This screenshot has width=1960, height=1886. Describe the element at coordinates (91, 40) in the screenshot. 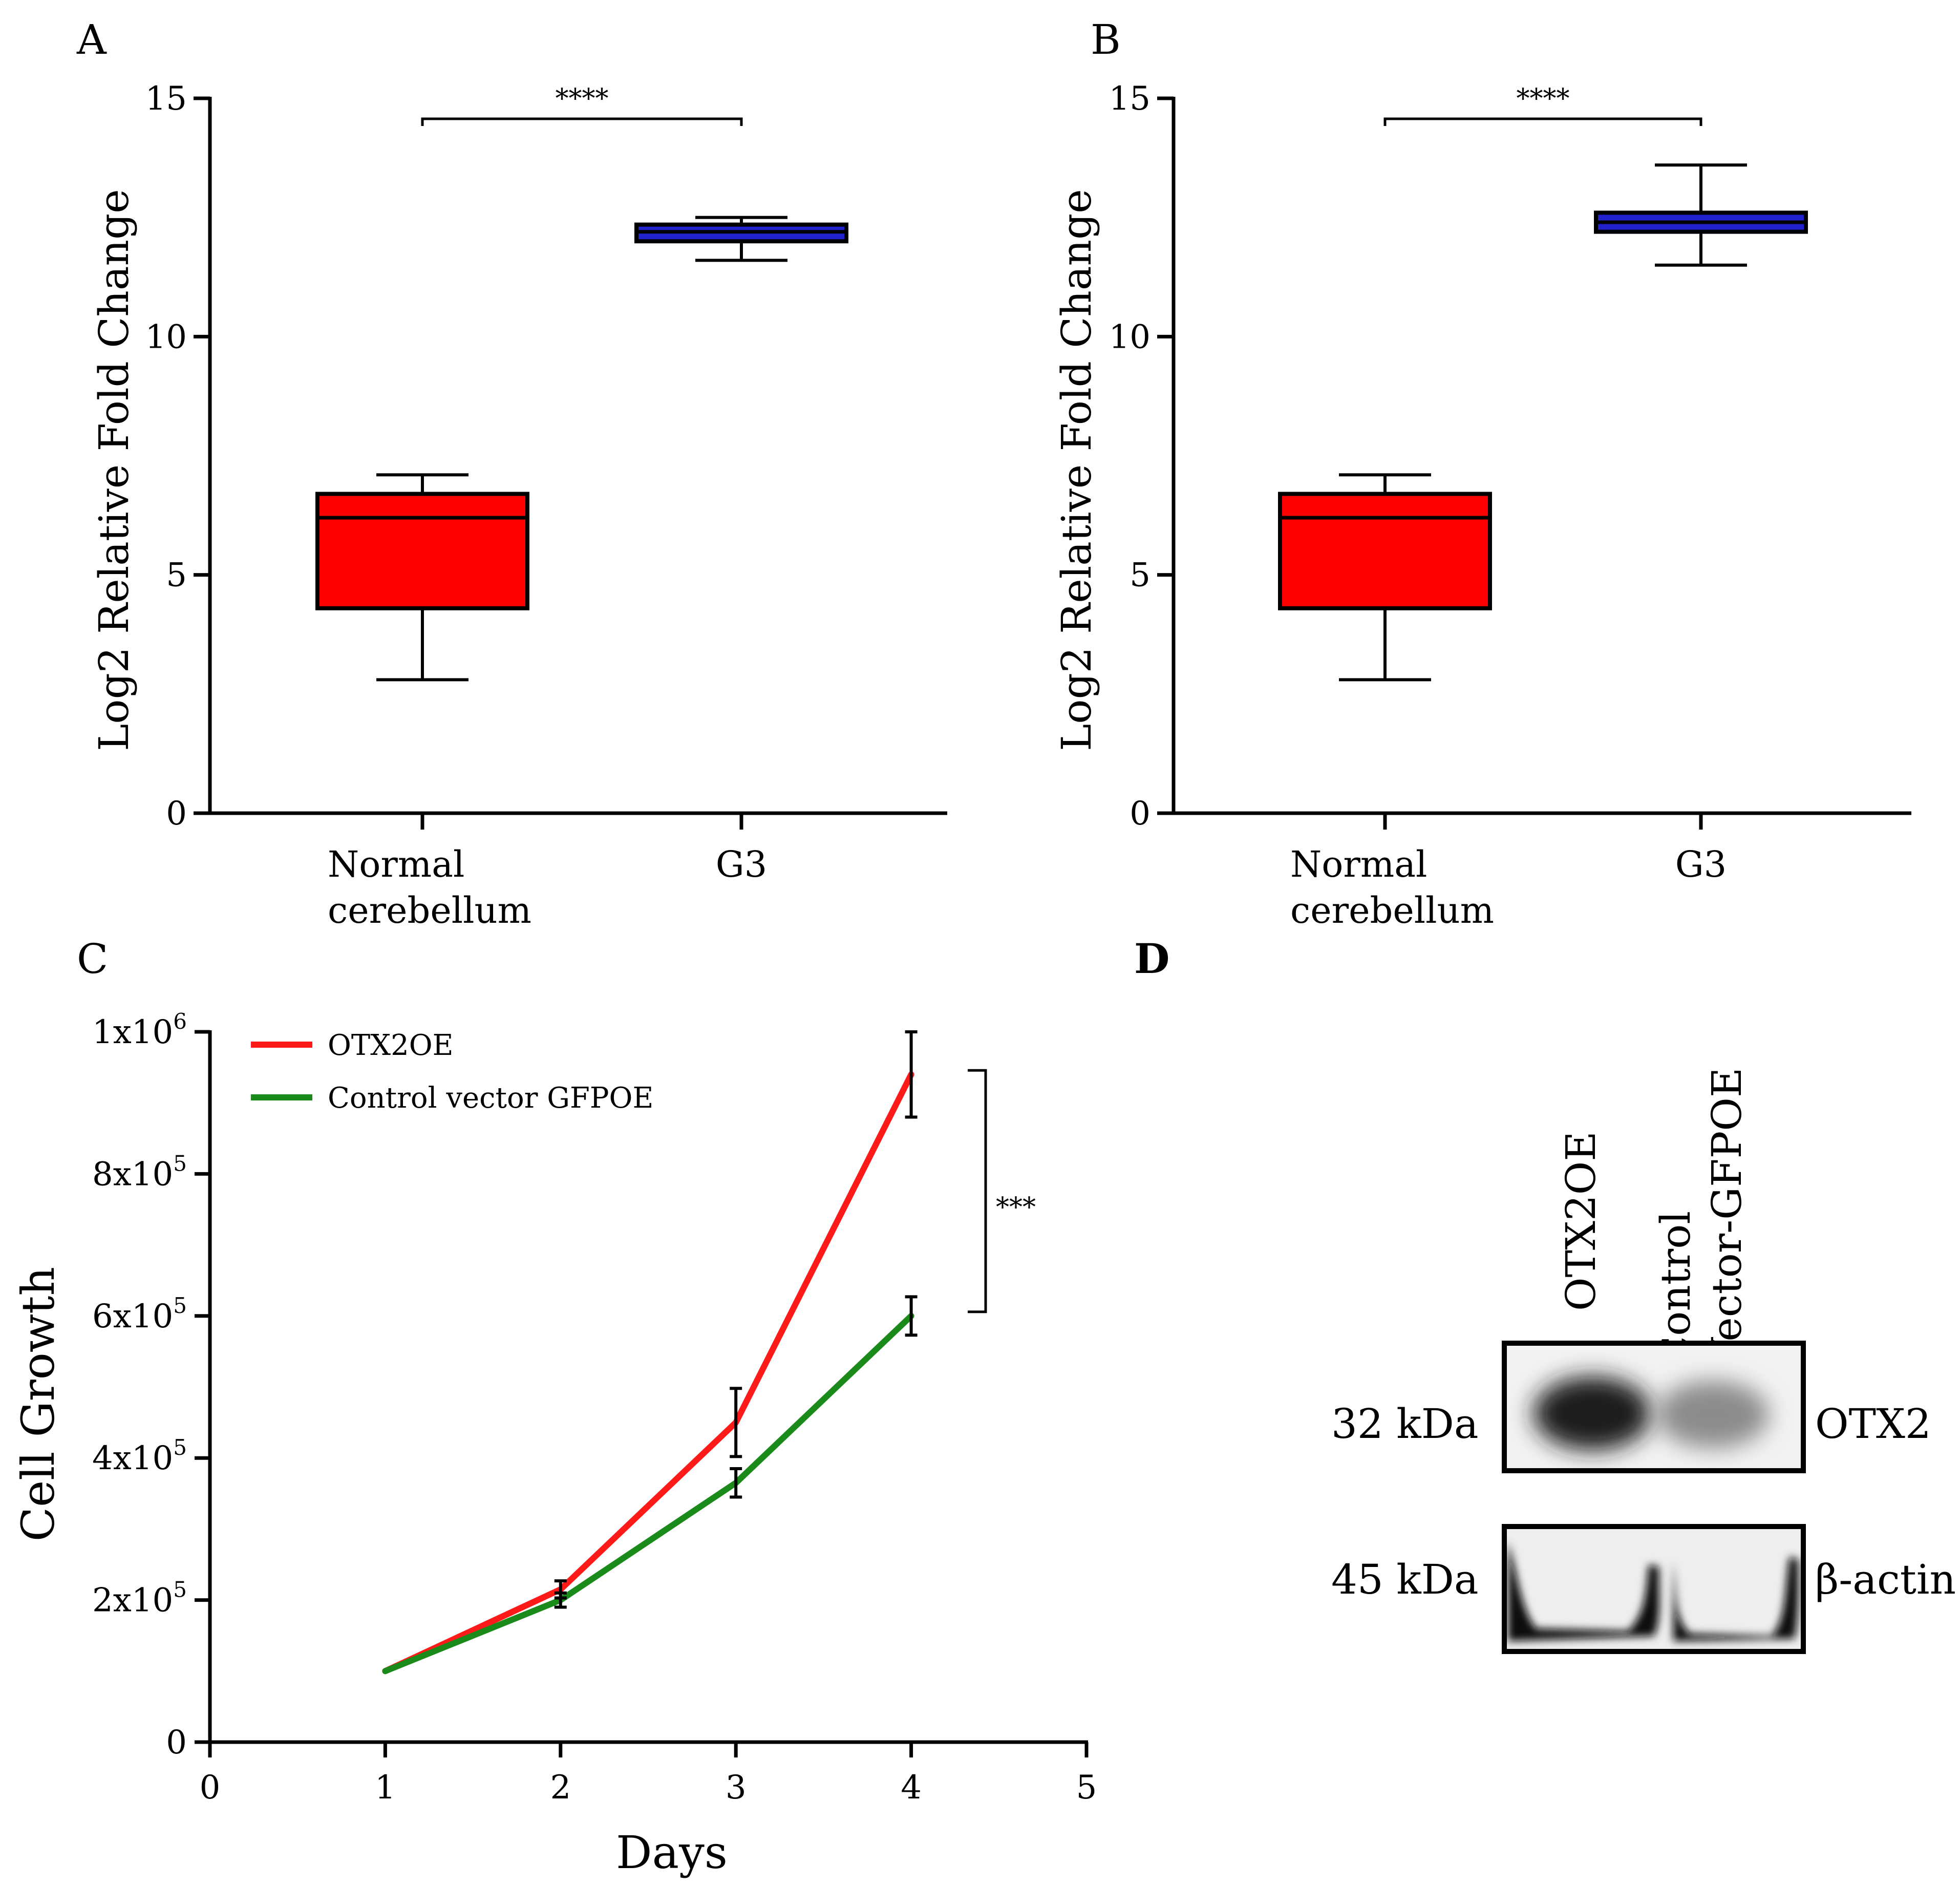

I see `panel-a-label: A` at that location.